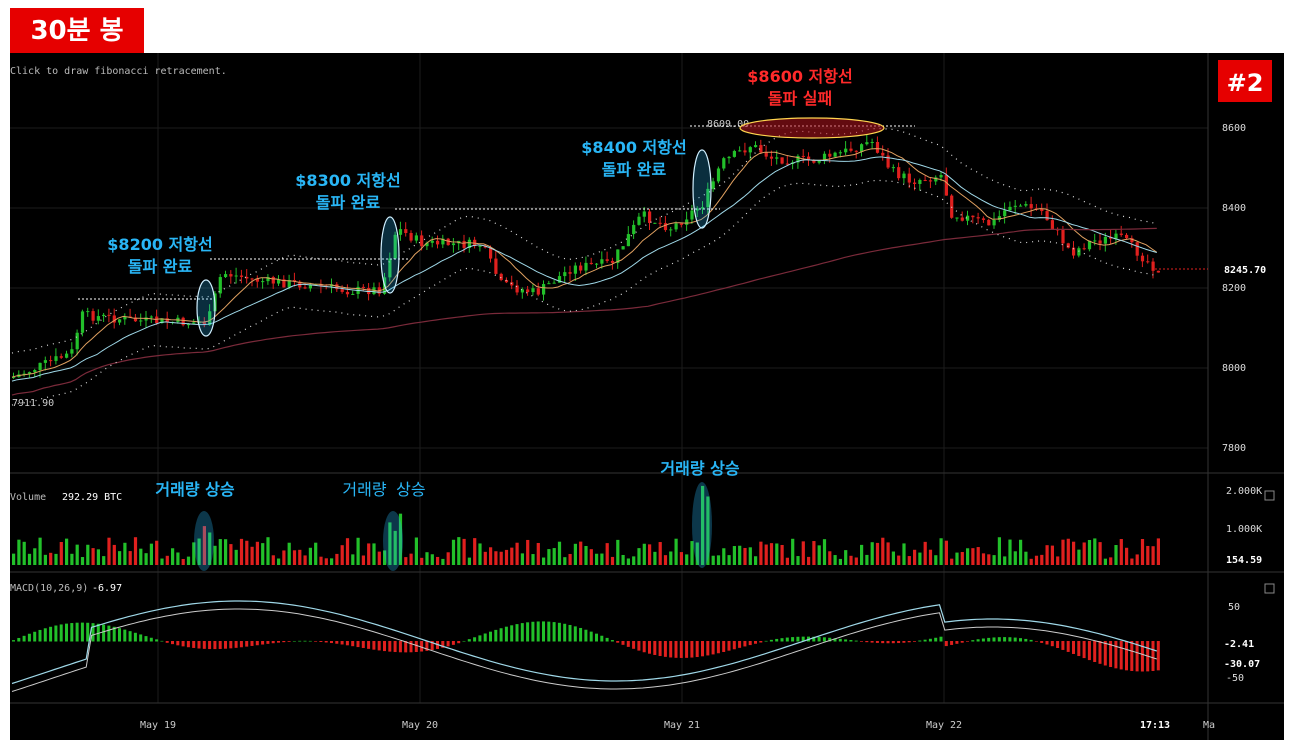  What do you see at coordinates (584, 642) in the screenshot?
I see `macd-line` at bounding box center [584, 642].